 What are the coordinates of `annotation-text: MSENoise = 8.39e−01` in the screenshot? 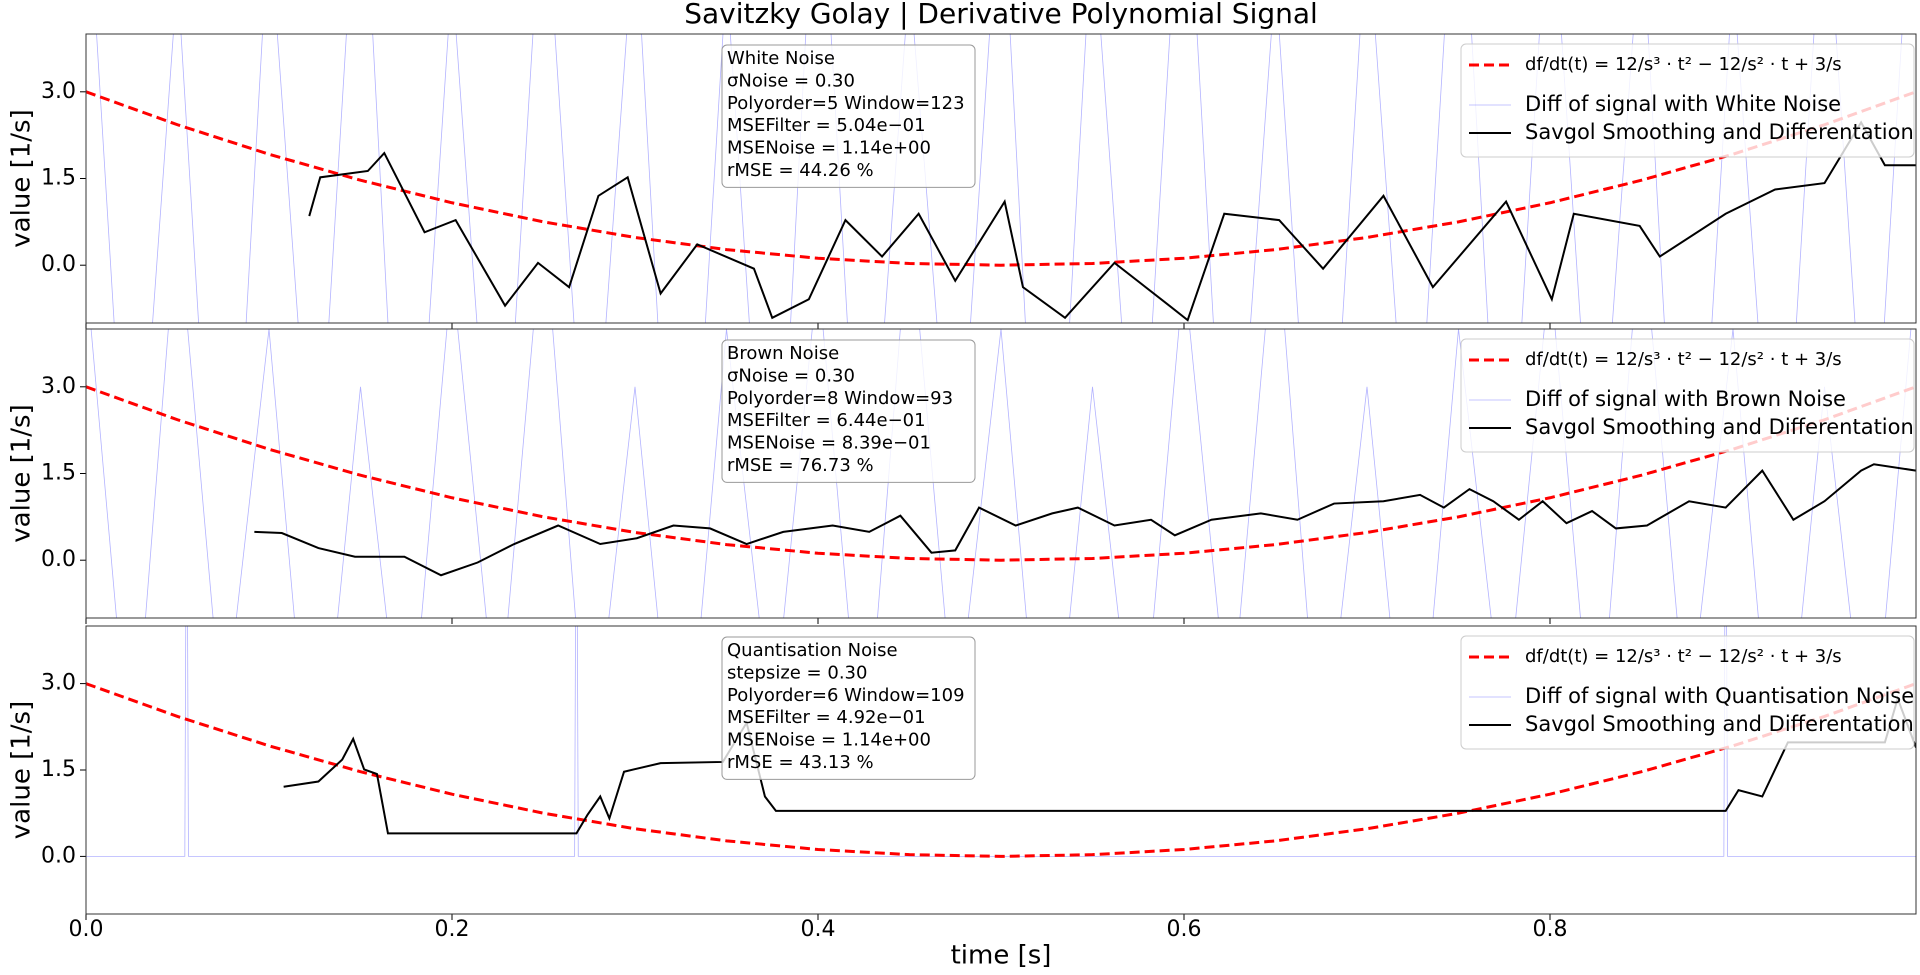 It's located at (829, 443).